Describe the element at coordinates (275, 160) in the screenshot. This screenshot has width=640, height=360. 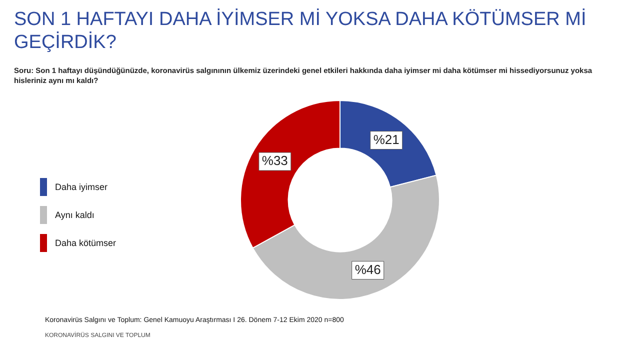
I see `data-label: %33` at that location.